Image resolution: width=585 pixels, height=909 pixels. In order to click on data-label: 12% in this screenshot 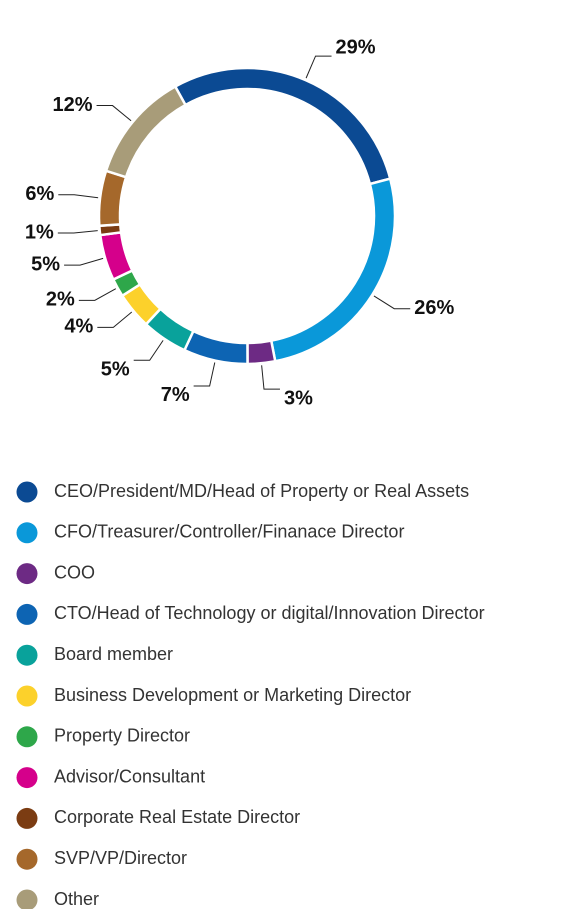, I will do `click(73, 105)`.